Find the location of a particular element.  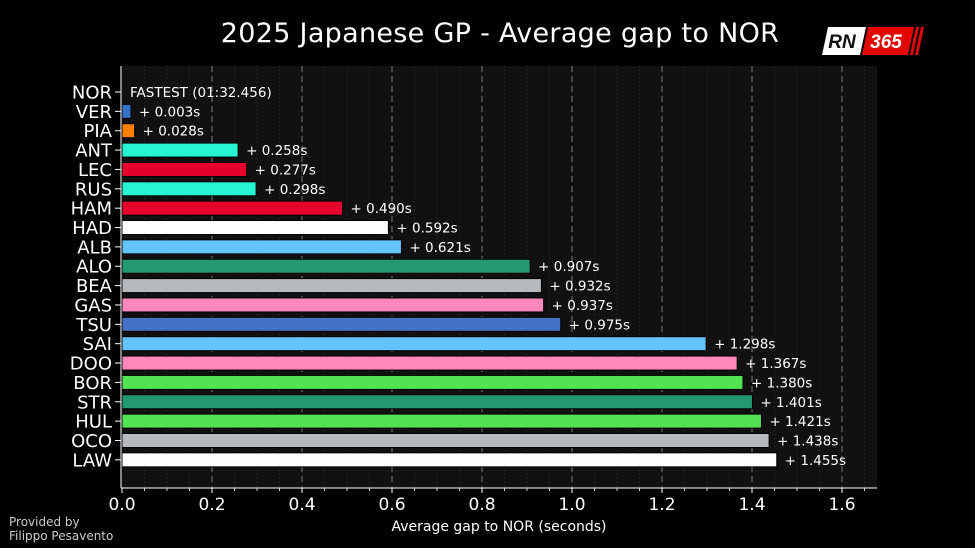

fastest-label: FASTEST (01:32.456) is located at coordinates (201, 93).